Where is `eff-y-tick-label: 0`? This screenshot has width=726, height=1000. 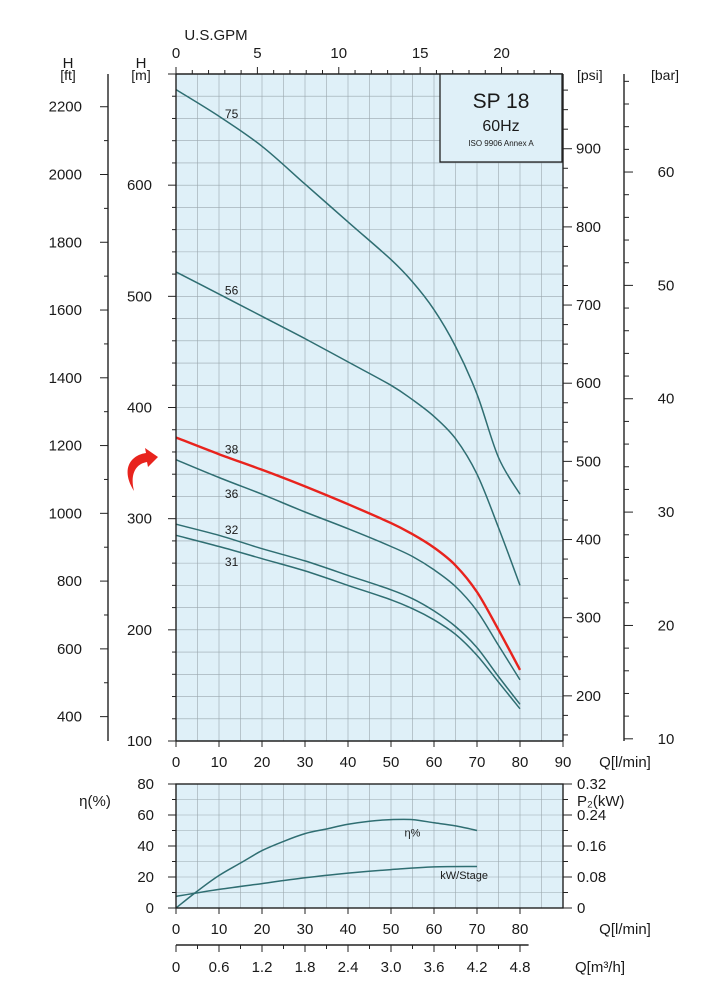 eff-y-tick-label: 0 is located at coordinates (150, 908).